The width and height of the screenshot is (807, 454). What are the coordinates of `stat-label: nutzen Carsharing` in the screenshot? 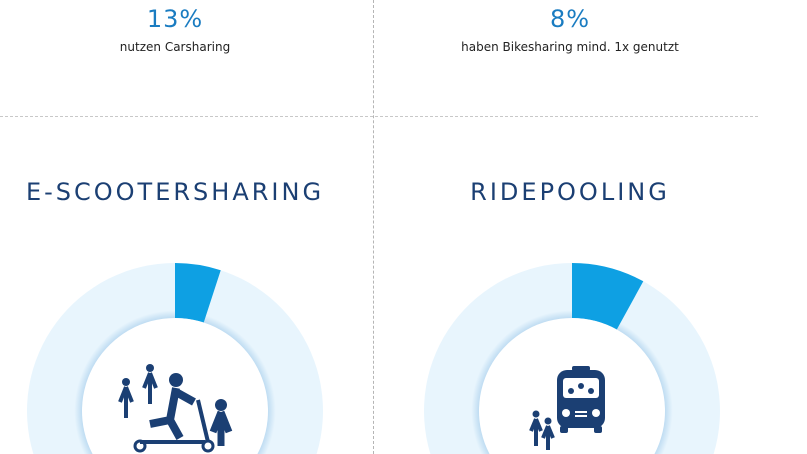 It's located at (175, 47).